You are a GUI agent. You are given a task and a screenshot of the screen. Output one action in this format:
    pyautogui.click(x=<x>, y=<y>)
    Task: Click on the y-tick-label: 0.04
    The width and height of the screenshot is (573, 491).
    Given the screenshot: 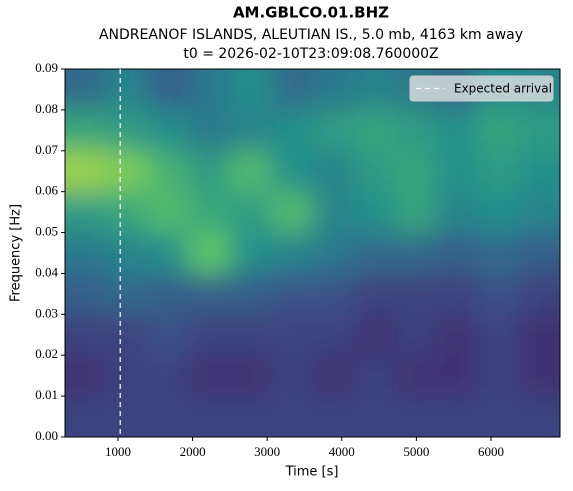 What is the action you would take?
    pyautogui.click(x=46, y=271)
    